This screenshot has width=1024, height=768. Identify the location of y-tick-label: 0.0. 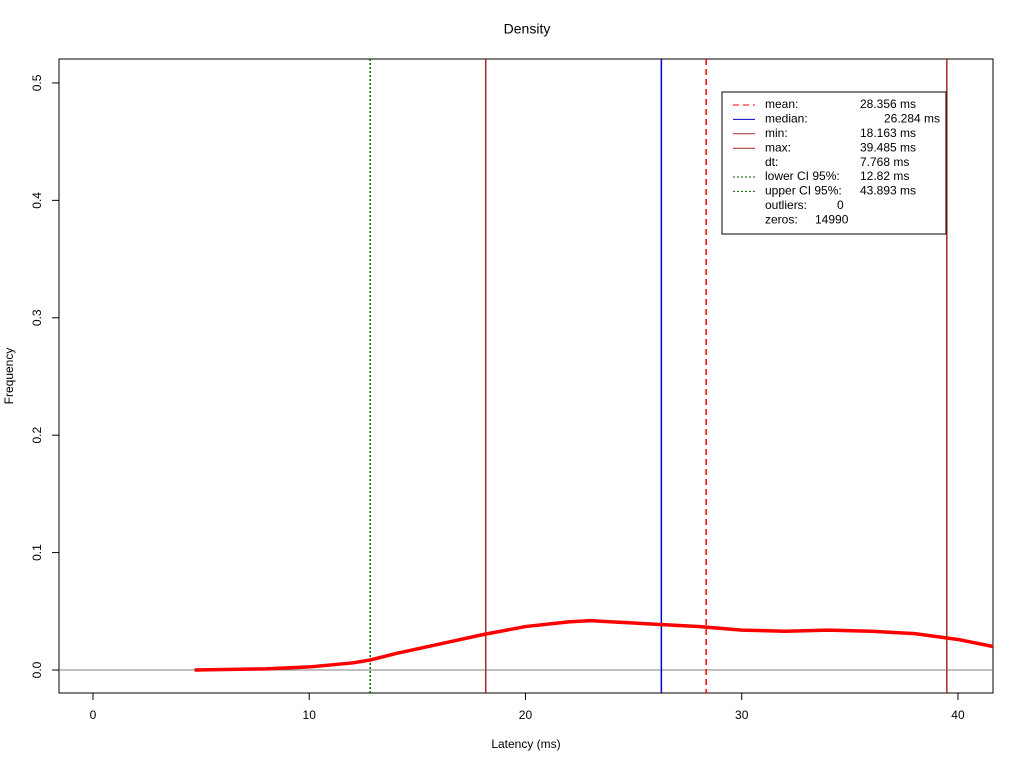
(37, 669).